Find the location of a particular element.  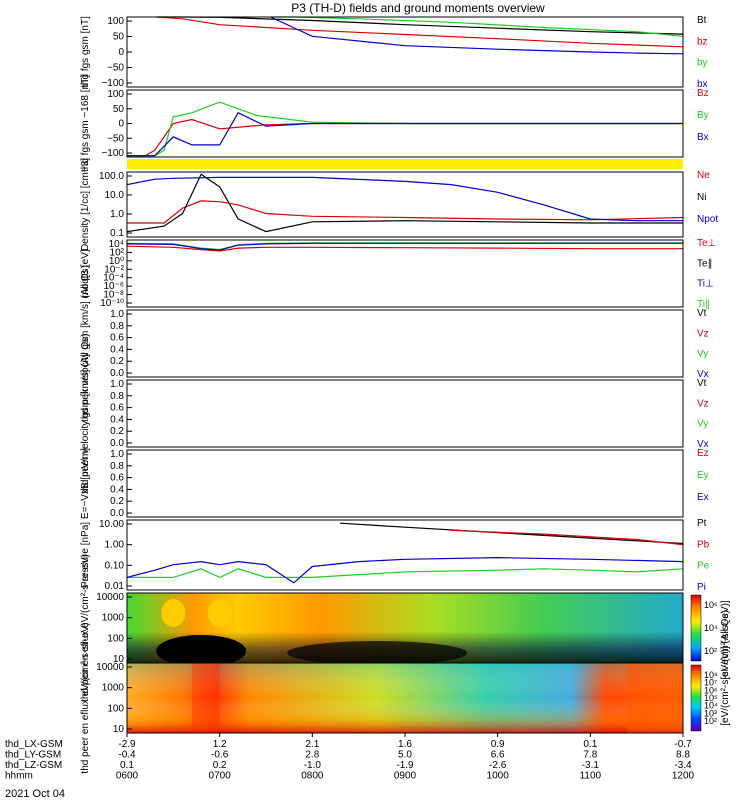

colorbar-label: [eV/(cm²-s-sr-eV)] is located at coordinates (725, 640).